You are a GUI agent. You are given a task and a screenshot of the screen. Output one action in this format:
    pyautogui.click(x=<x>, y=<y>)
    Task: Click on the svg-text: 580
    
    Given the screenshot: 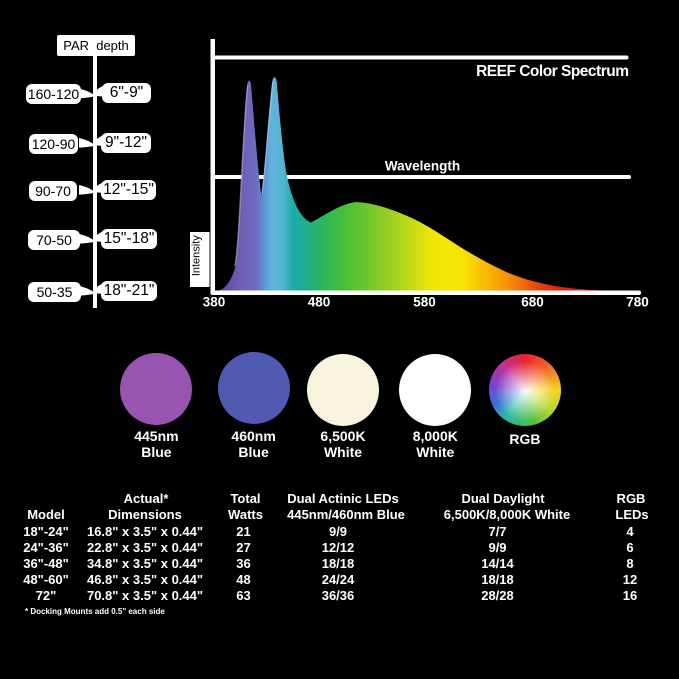 What is the action you would take?
    pyautogui.click(x=424, y=302)
    